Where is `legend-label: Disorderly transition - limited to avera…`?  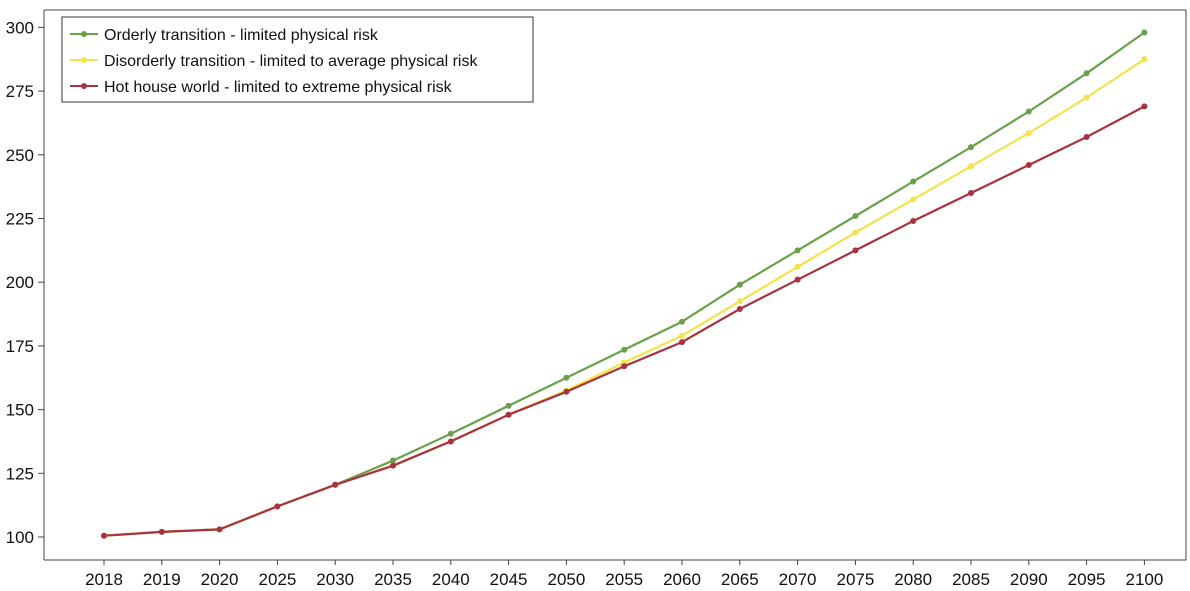
legend-label: Disorderly transition - limited to avera… is located at coordinates (291, 61).